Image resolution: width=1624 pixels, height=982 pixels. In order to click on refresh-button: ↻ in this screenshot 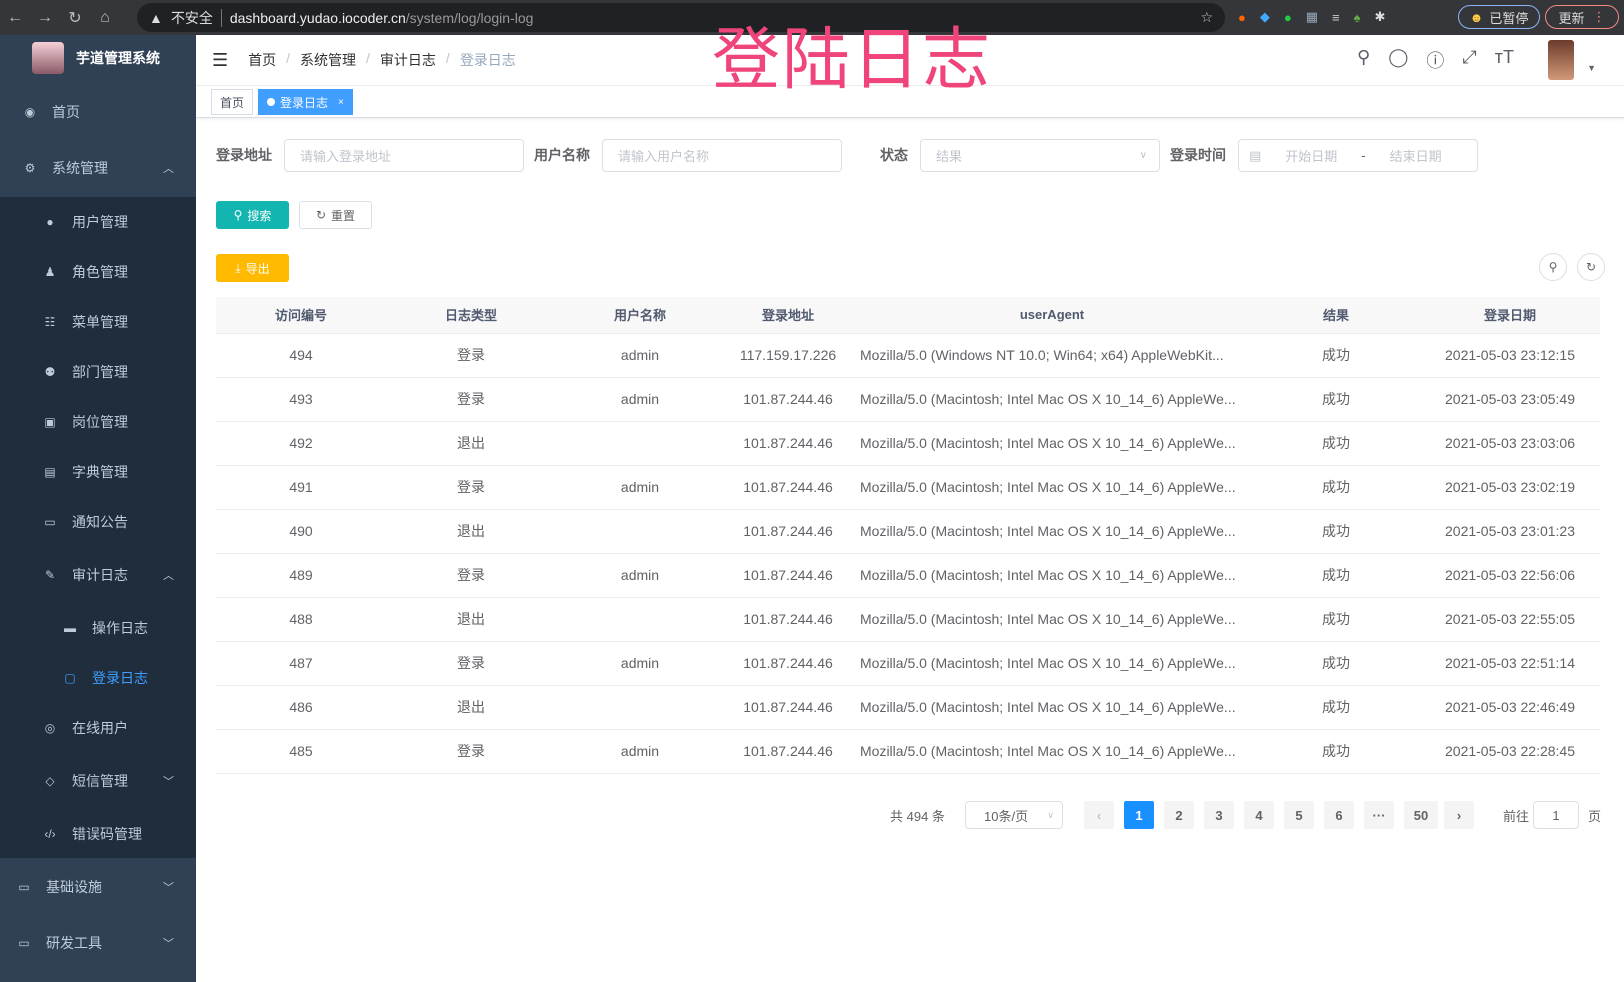, I will do `click(1591, 267)`.